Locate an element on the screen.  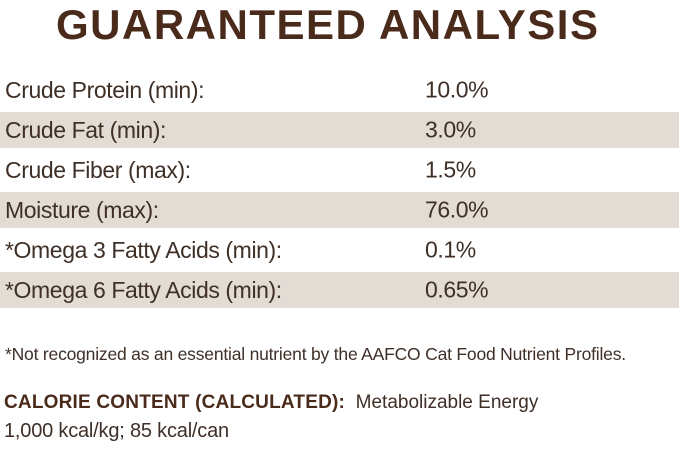
calorie-values: 1,000 kcal/kg; 85 kcal/can is located at coordinates (116, 431).